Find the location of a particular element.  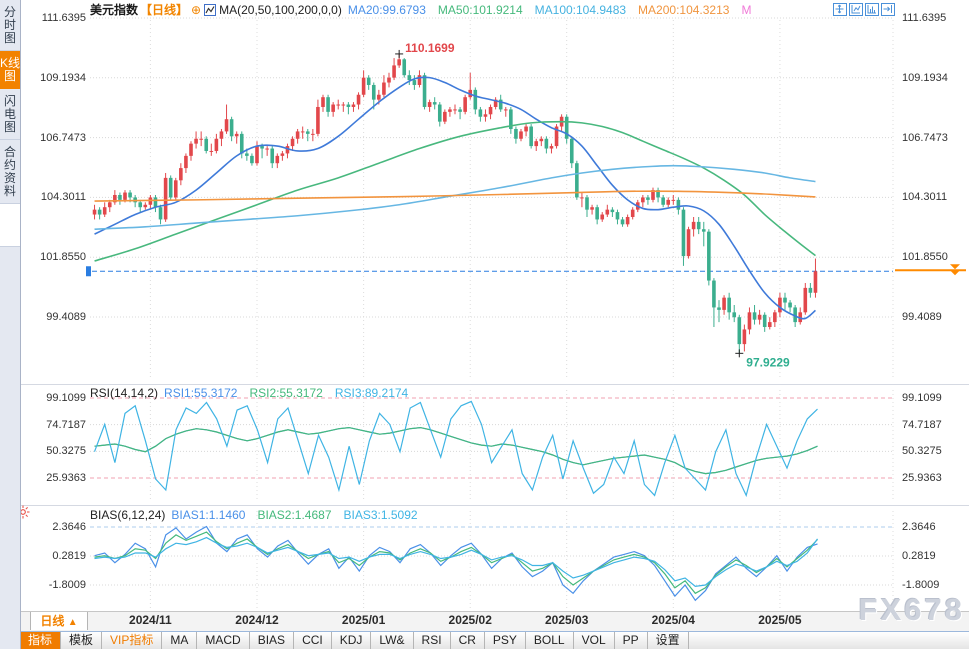

sidebar-spacer is located at coordinates (10, 225).